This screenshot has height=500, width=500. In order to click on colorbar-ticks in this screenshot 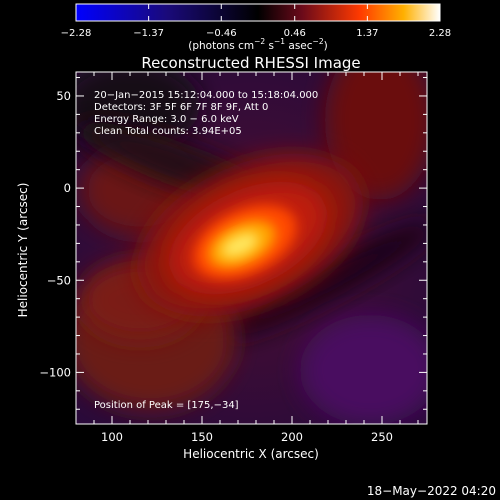, I will do `click(258, 12)`.